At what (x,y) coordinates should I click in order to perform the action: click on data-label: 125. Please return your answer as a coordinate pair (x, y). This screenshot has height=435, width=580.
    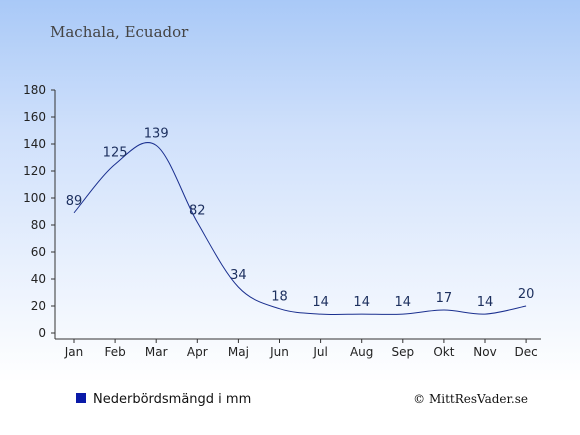
    Looking at the image, I should click on (115, 152).